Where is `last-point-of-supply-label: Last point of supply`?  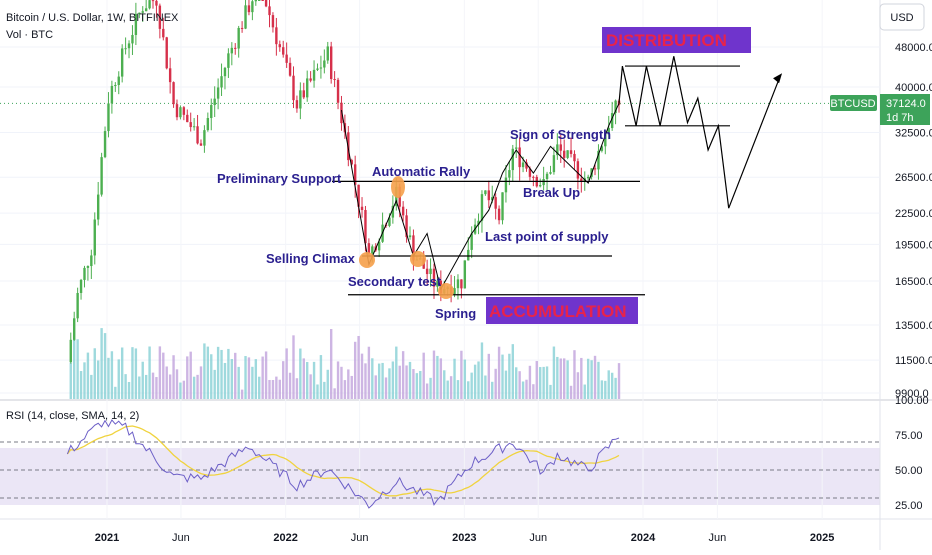 last-point-of-supply-label: Last point of supply is located at coordinates (547, 236).